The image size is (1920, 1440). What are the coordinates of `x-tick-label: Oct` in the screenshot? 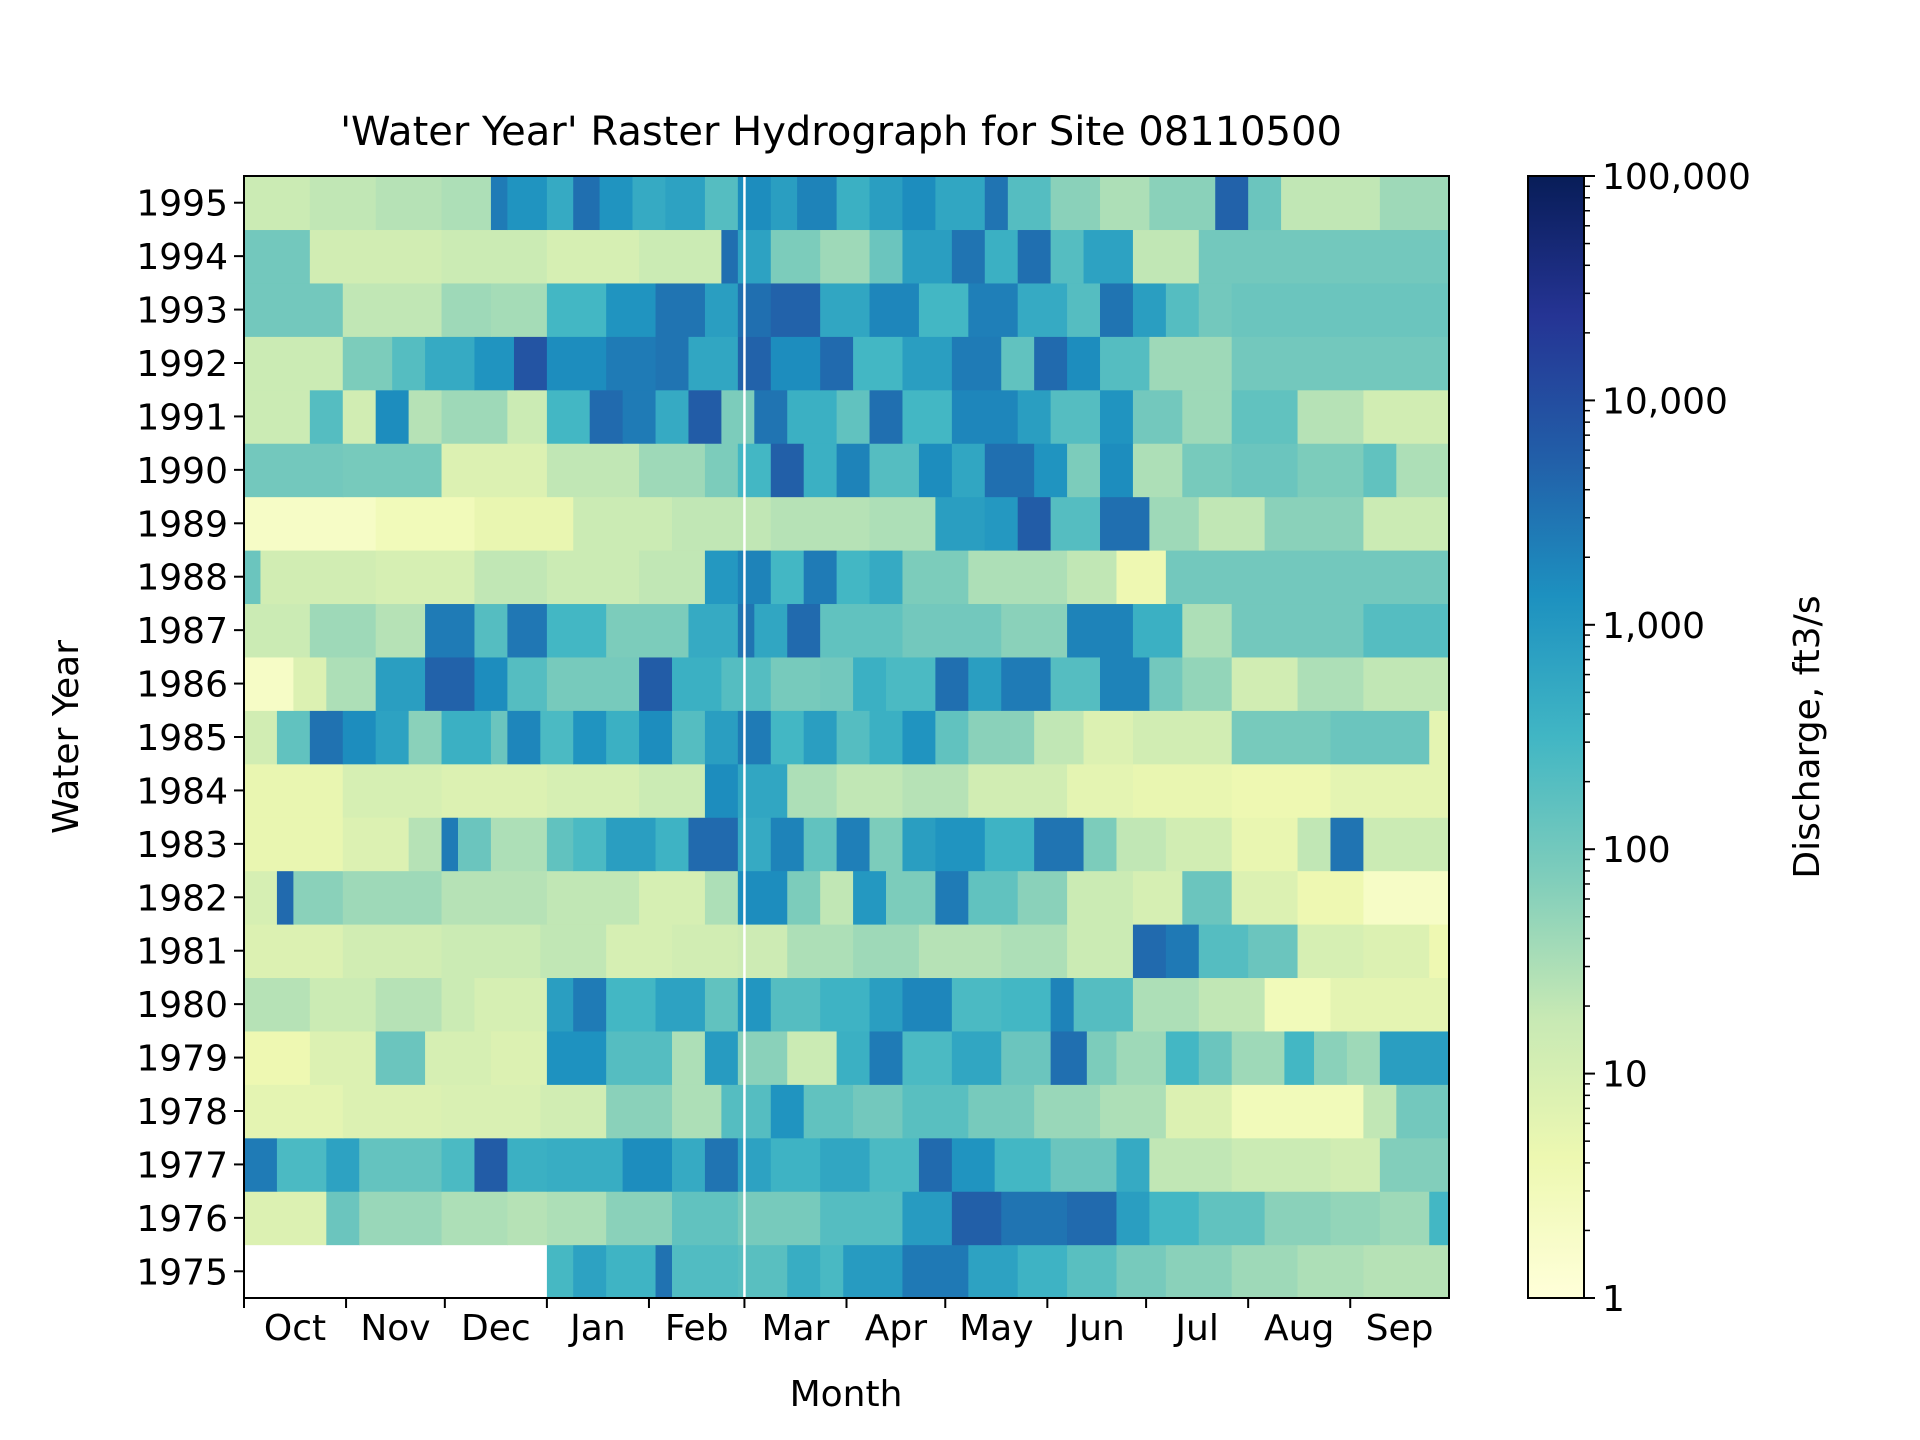 It's located at (295, 1328).